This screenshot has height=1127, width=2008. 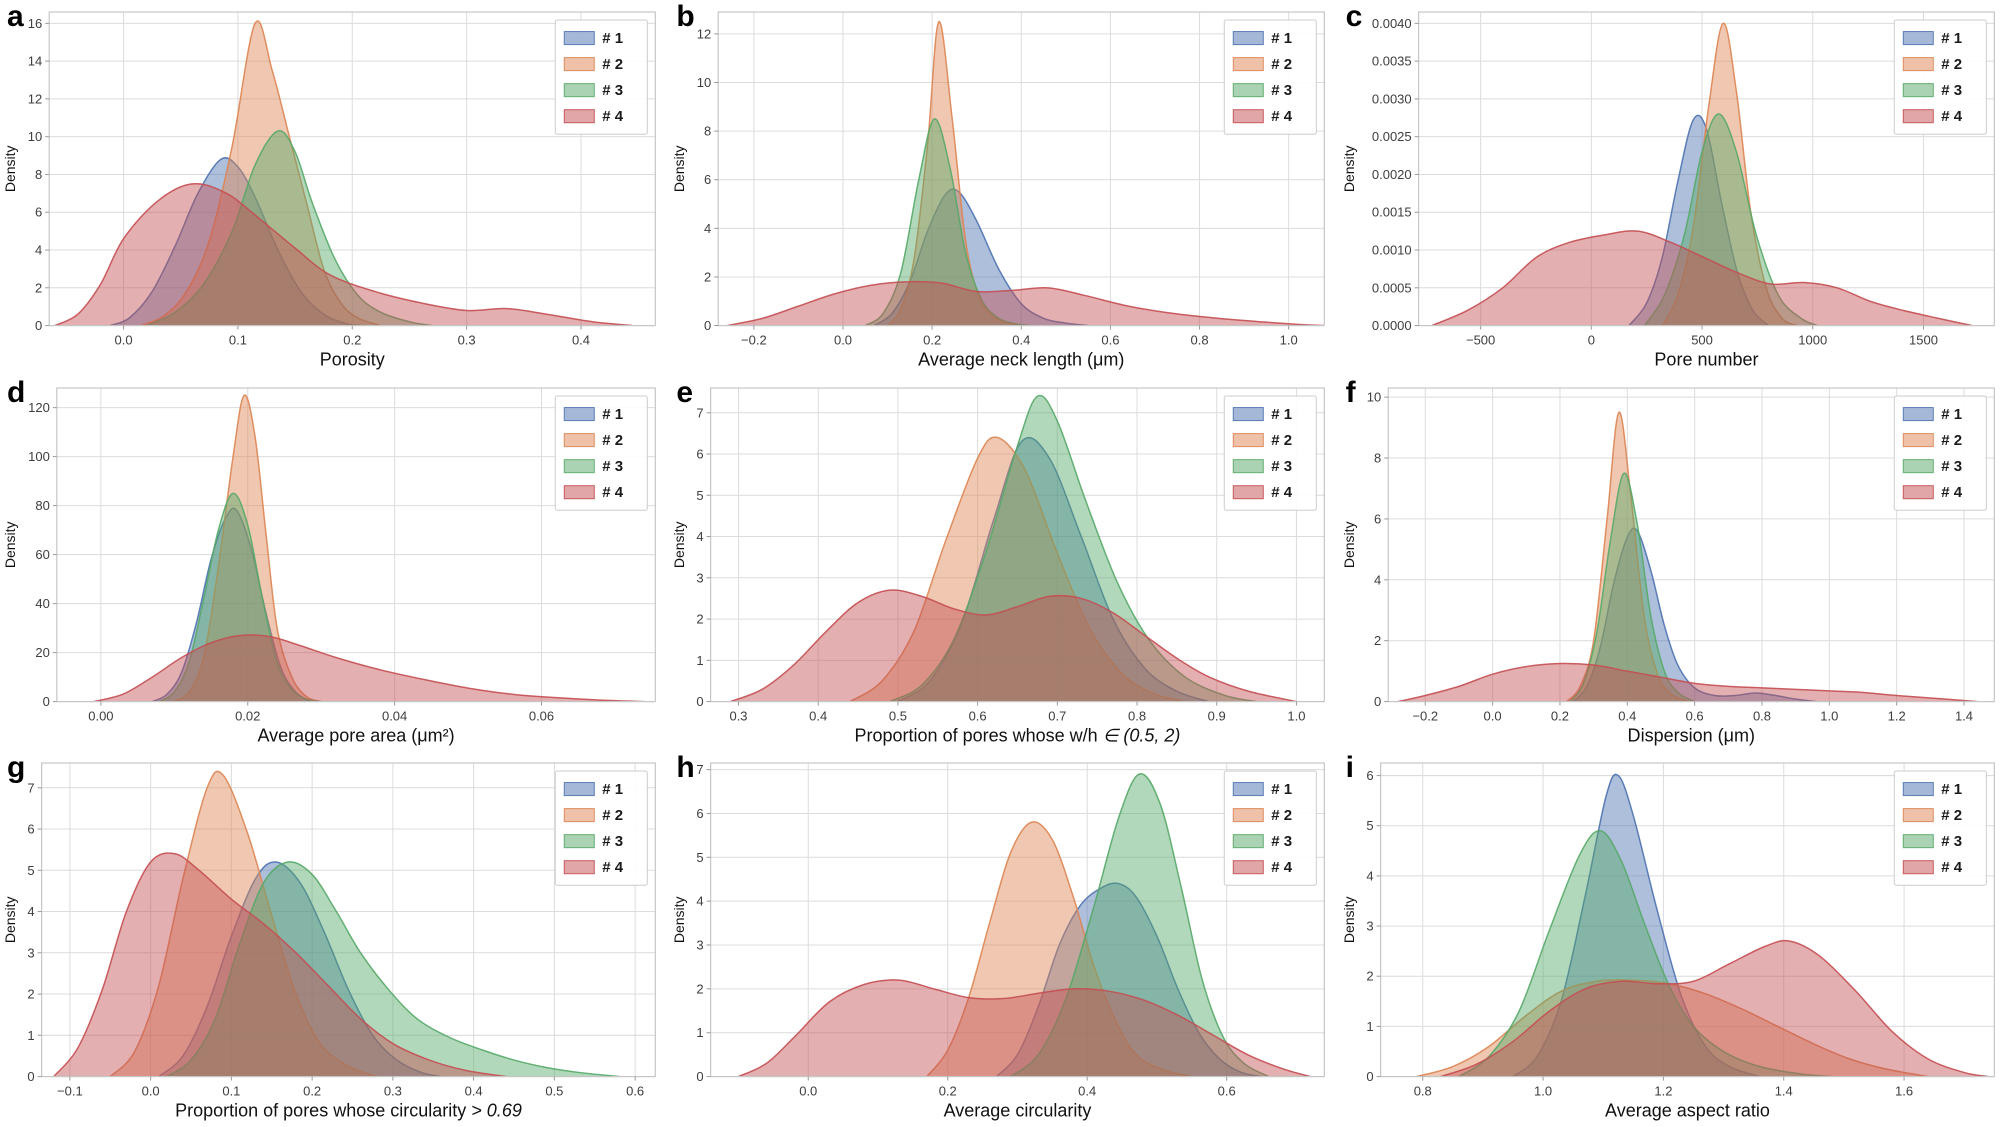 What do you see at coordinates (1349, 768) in the screenshot?
I see `panel-letter-i: i` at bounding box center [1349, 768].